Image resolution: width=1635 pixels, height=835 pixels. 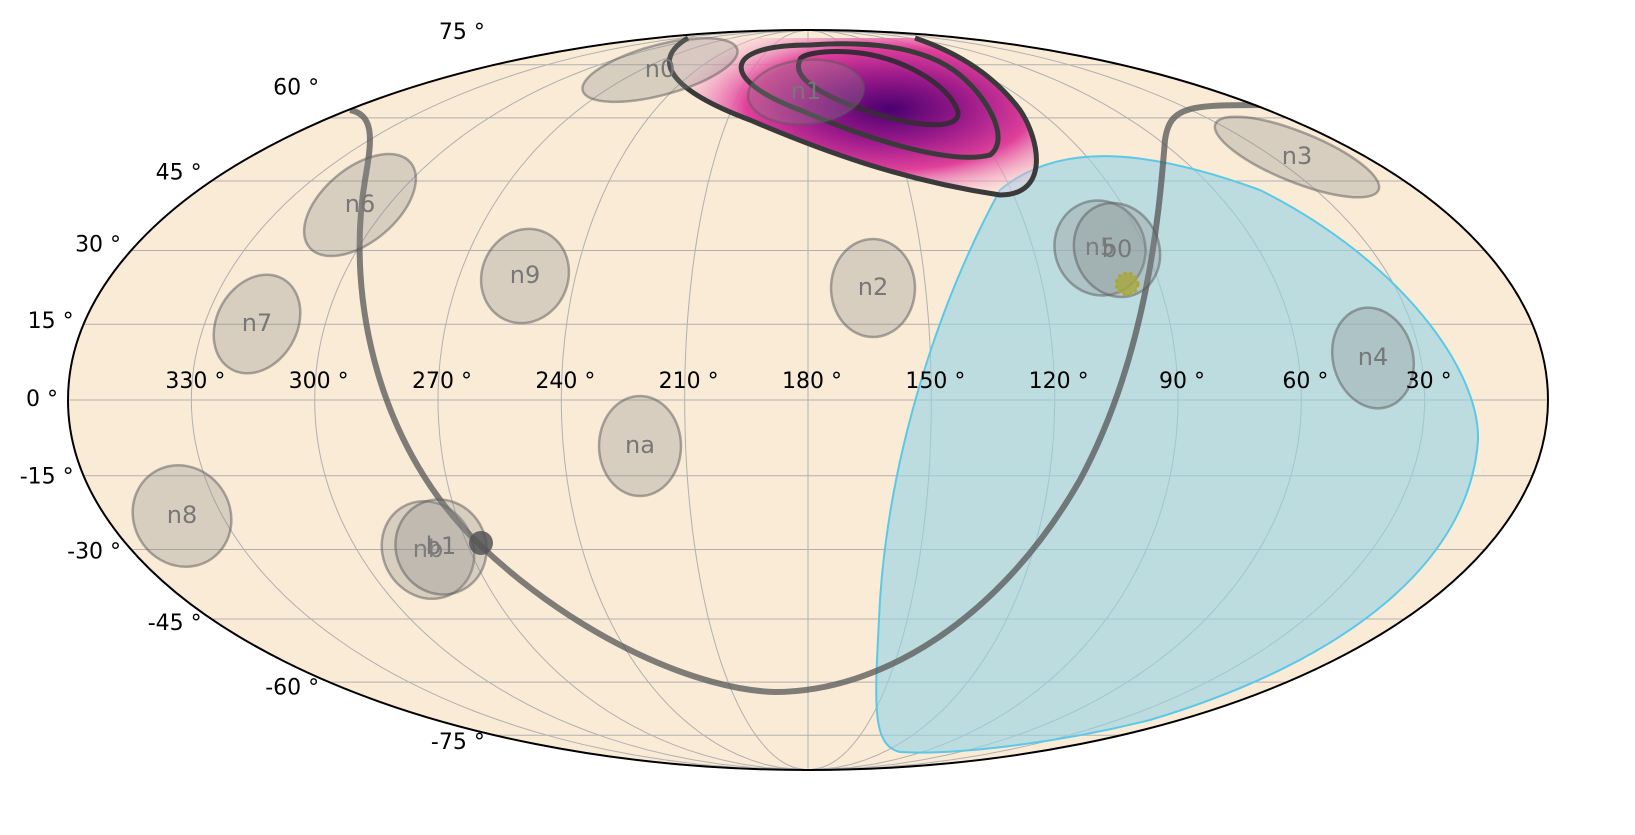 What do you see at coordinates (442, 381) in the screenshot?
I see `lon-tick-label: 270 °` at bounding box center [442, 381].